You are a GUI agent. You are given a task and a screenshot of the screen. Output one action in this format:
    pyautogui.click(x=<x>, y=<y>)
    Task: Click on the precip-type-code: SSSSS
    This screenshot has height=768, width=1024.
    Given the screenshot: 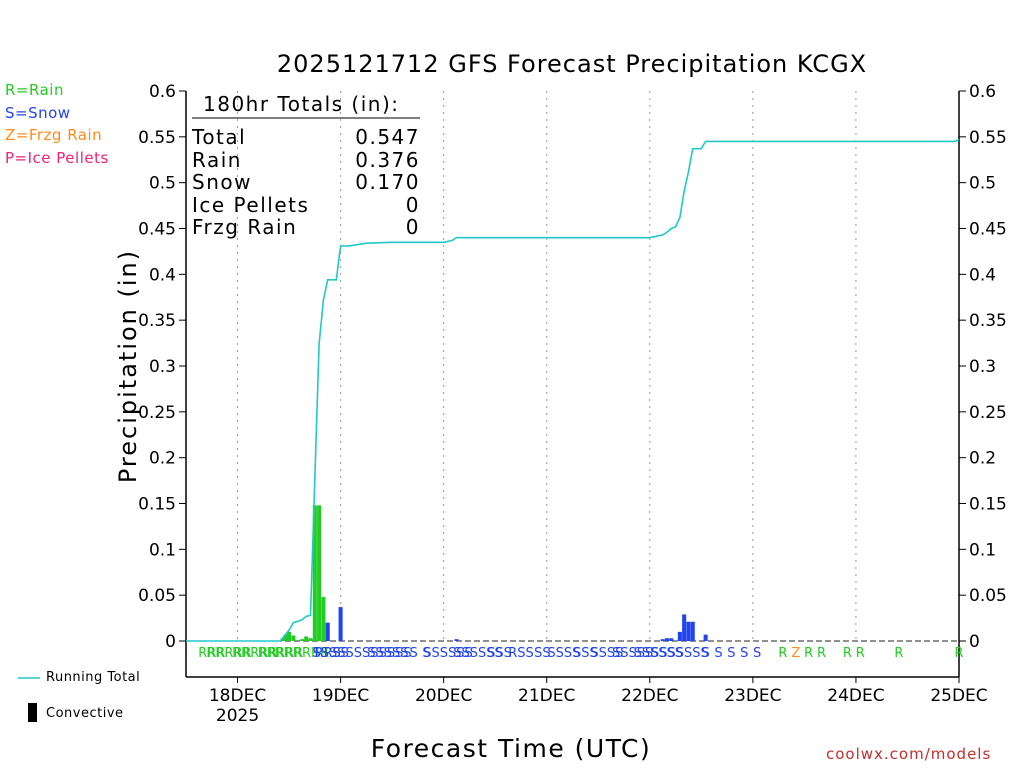 What is the action you would take?
    pyautogui.click(x=387, y=653)
    